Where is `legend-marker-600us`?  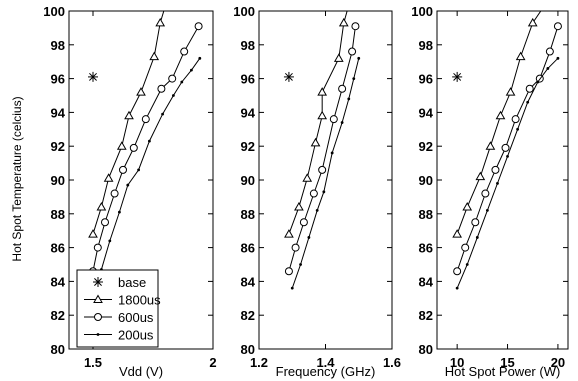
legend-marker-600us is located at coordinates (98, 317).